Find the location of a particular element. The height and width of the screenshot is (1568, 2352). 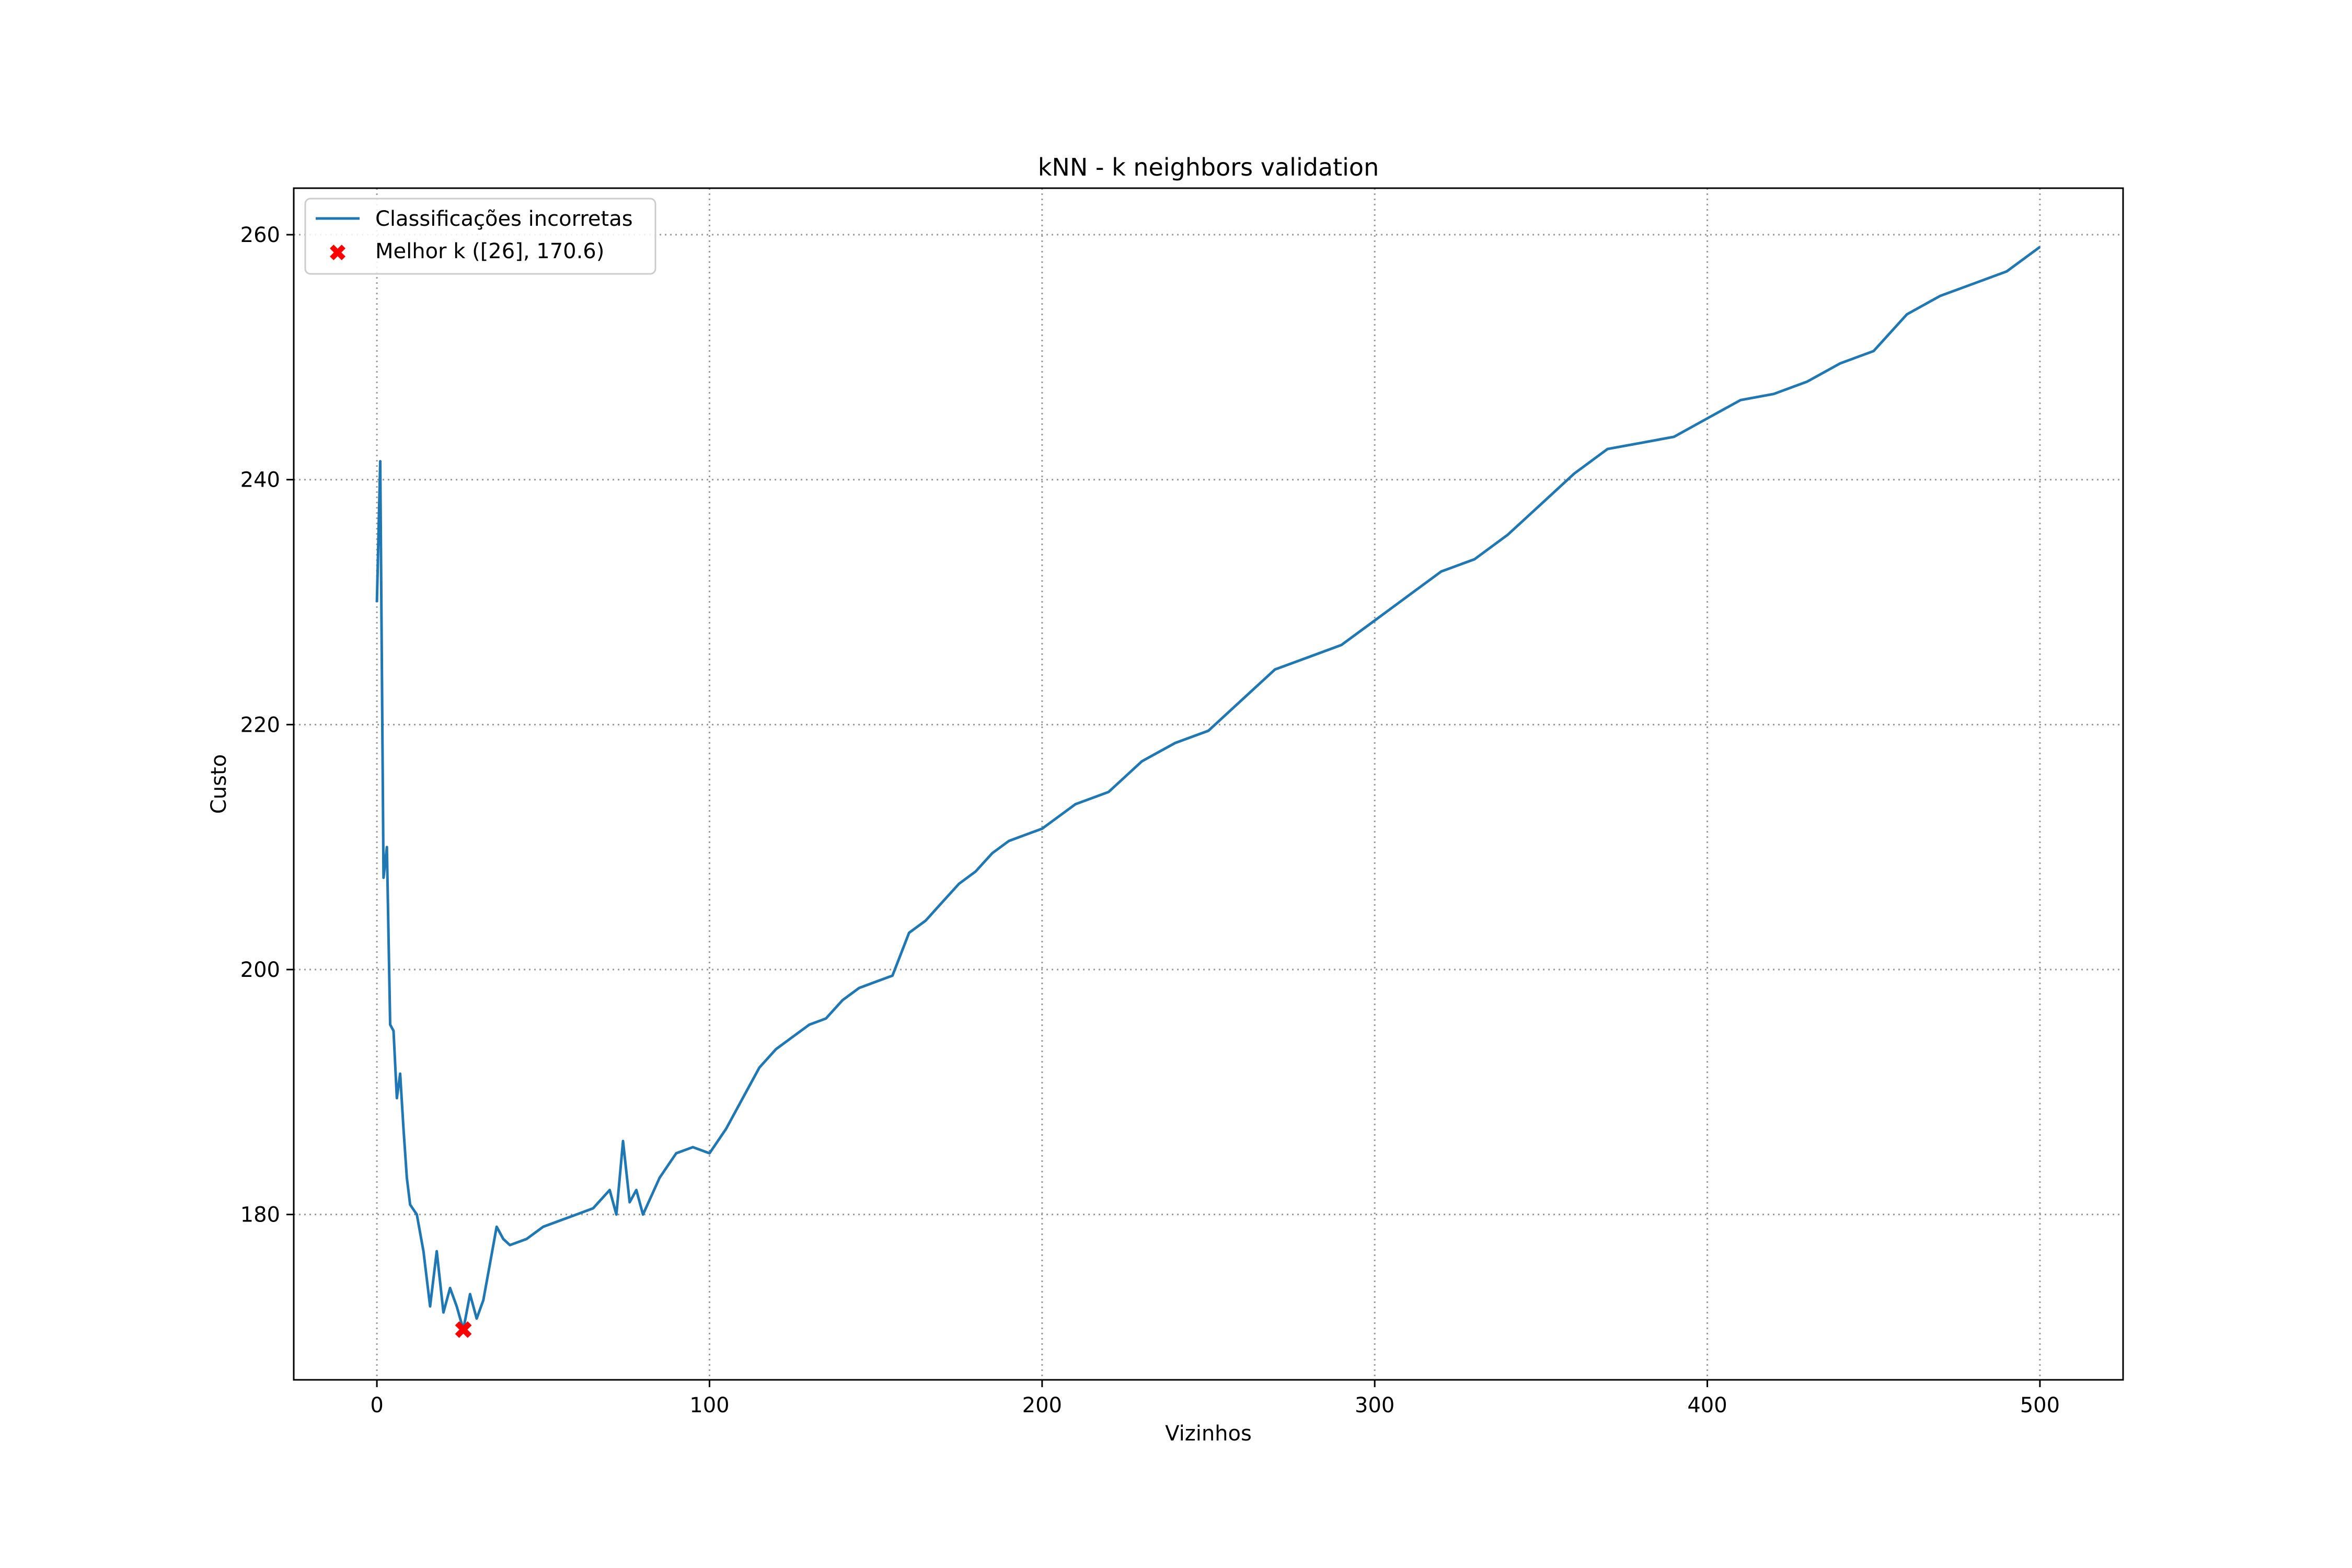

best-k-legend-symbol is located at coordinates (337, 252).